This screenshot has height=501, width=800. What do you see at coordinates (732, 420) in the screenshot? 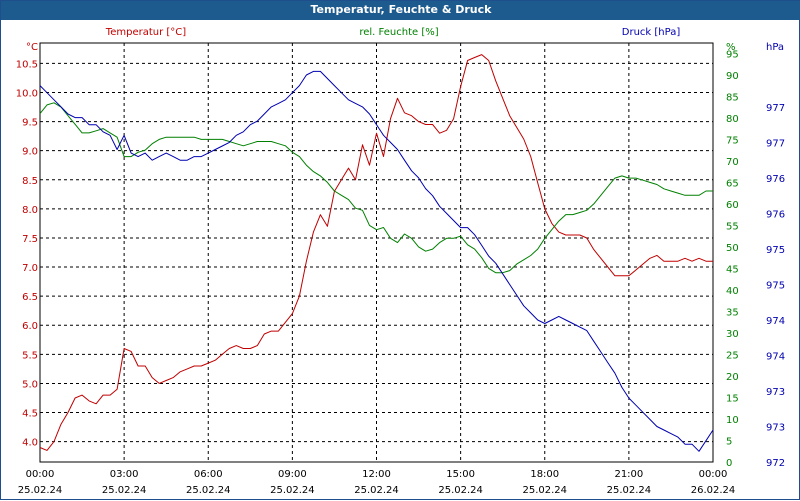
I see `humidity-tick-label: 10` at bounding box center [732, 420].